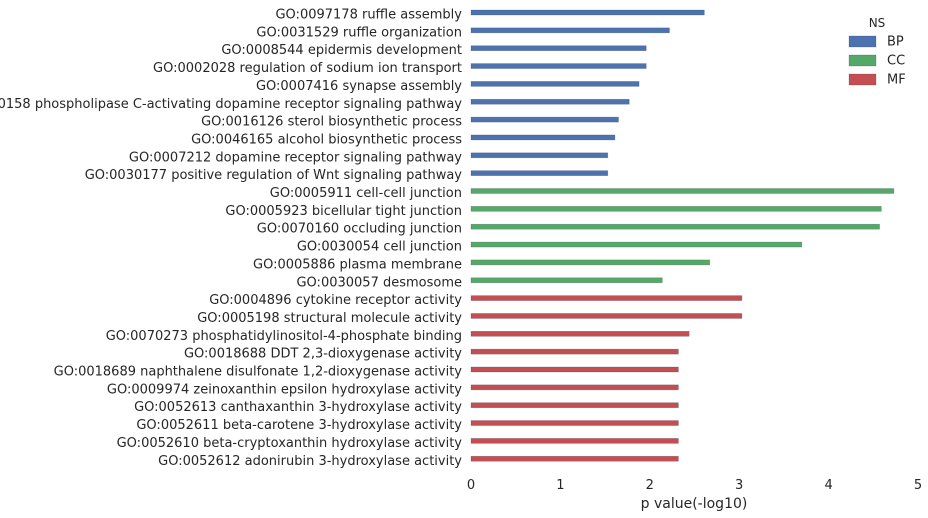 Image resolution: width=928 pixels, height=518 pixels. What do you see at coordinates (331, 122) in the screenshot?
I see `category-label: GO:0016126 sterol biosynthetic process` at bounding box center [331, 122].